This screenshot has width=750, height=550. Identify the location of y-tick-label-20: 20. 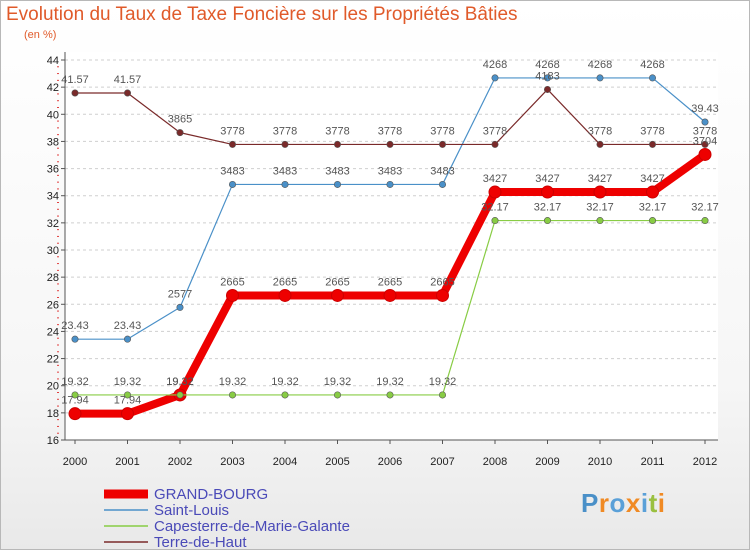
(53, 387).